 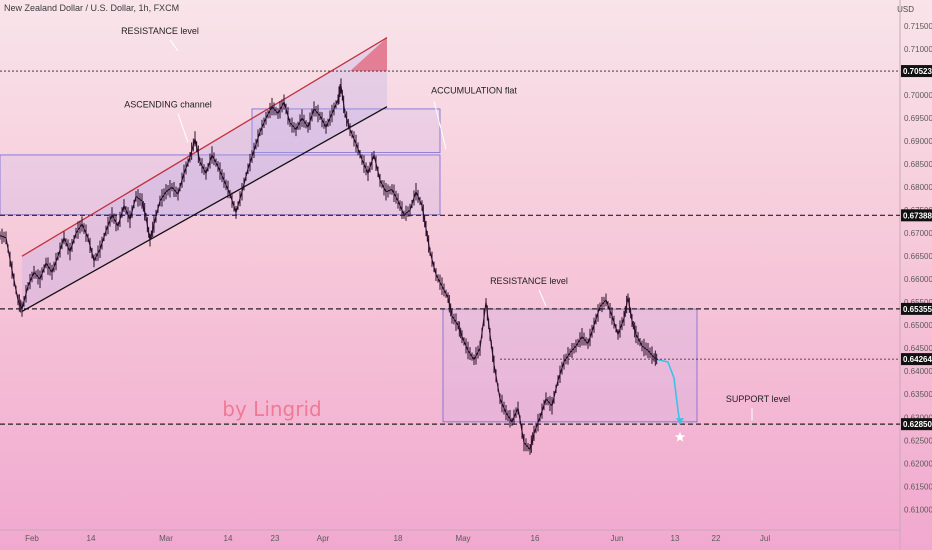 I want to click on price-tag-4: 0.62850, so click(x=917, y=424).